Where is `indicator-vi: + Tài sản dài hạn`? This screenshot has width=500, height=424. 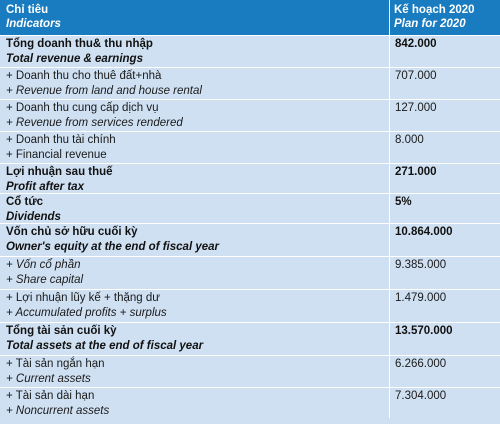 indicator-vi: + Tài sản dài hạn is located at coordinates (50, 396).